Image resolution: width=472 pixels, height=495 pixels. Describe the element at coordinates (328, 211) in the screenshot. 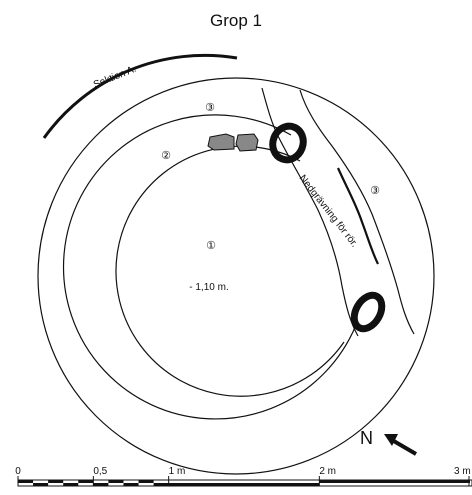

I see `trench-label: Nedgrävning för rör.` at that location.